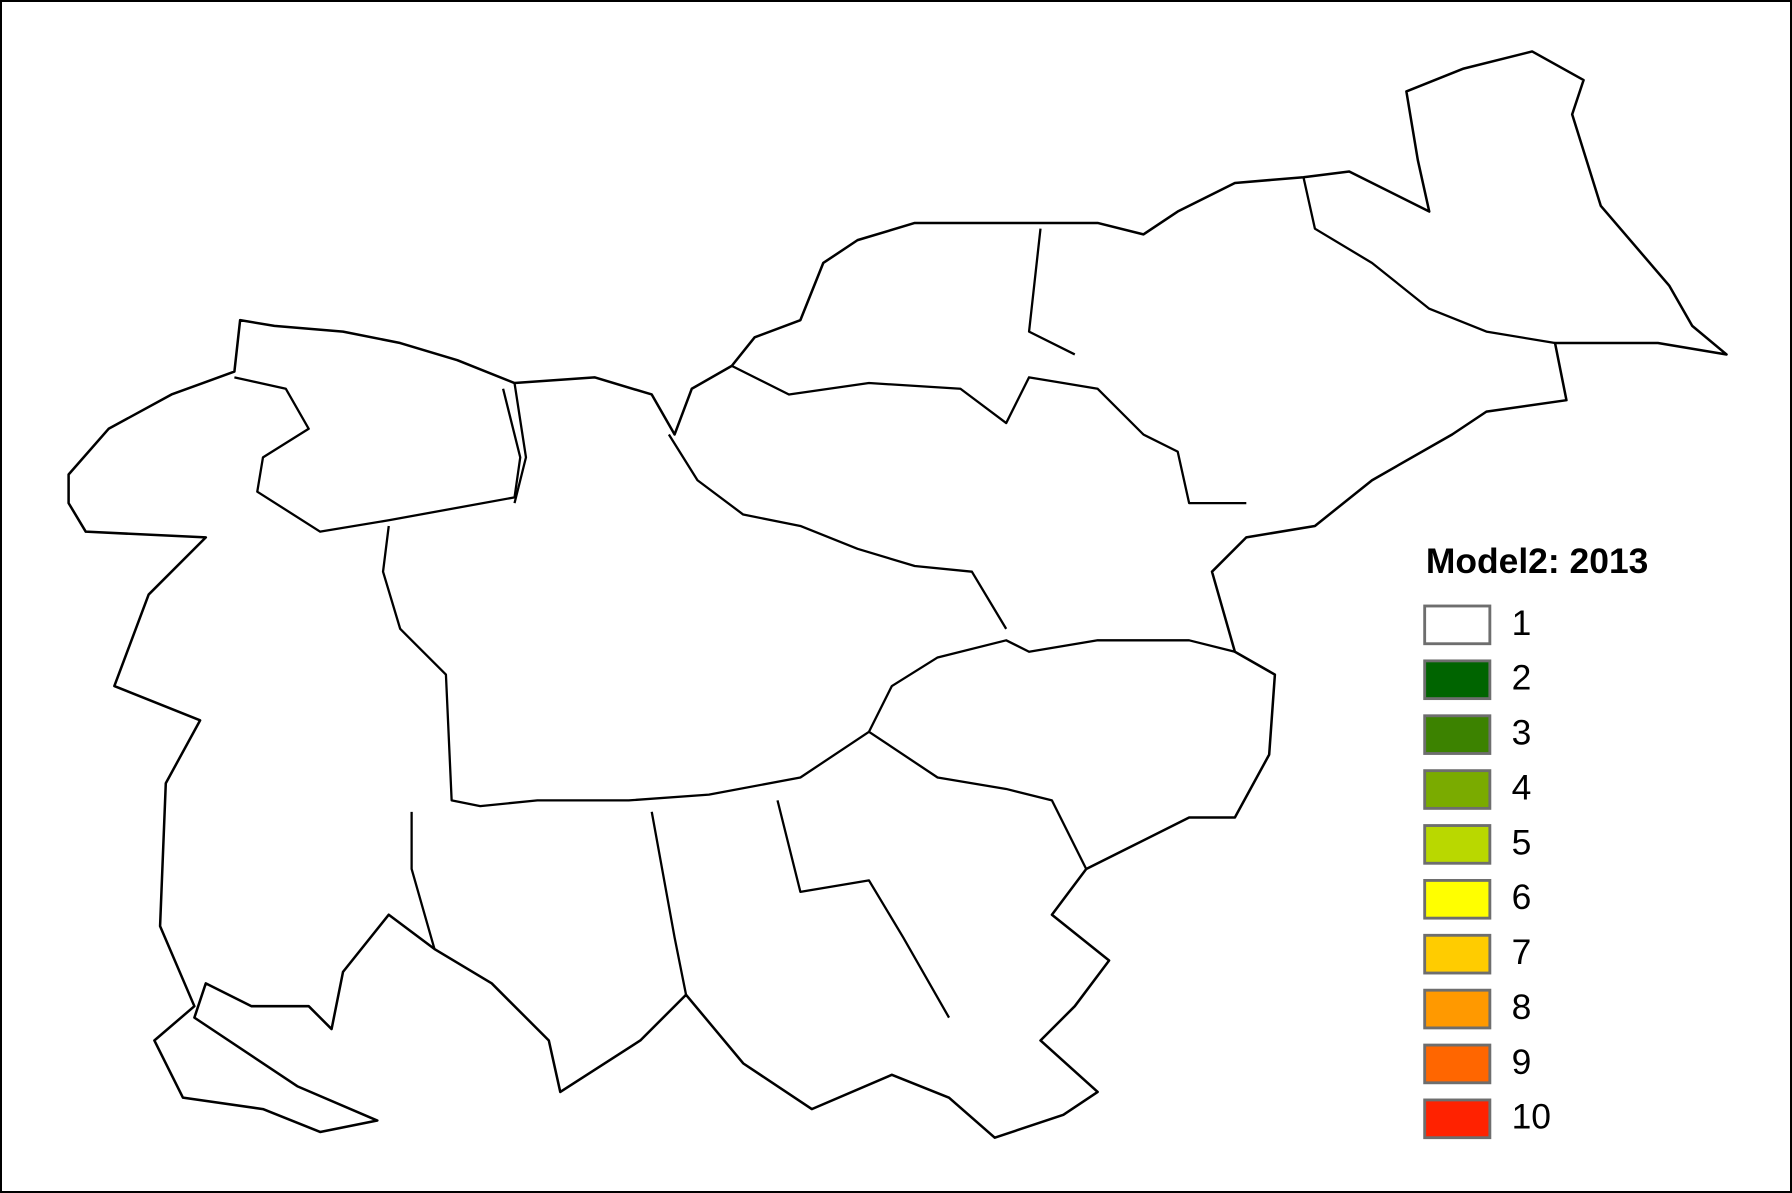  What do you see at coordinates (1522, 842) in the screenshot?
I see `legend-label: 5` at bounding box center [1522, 842].